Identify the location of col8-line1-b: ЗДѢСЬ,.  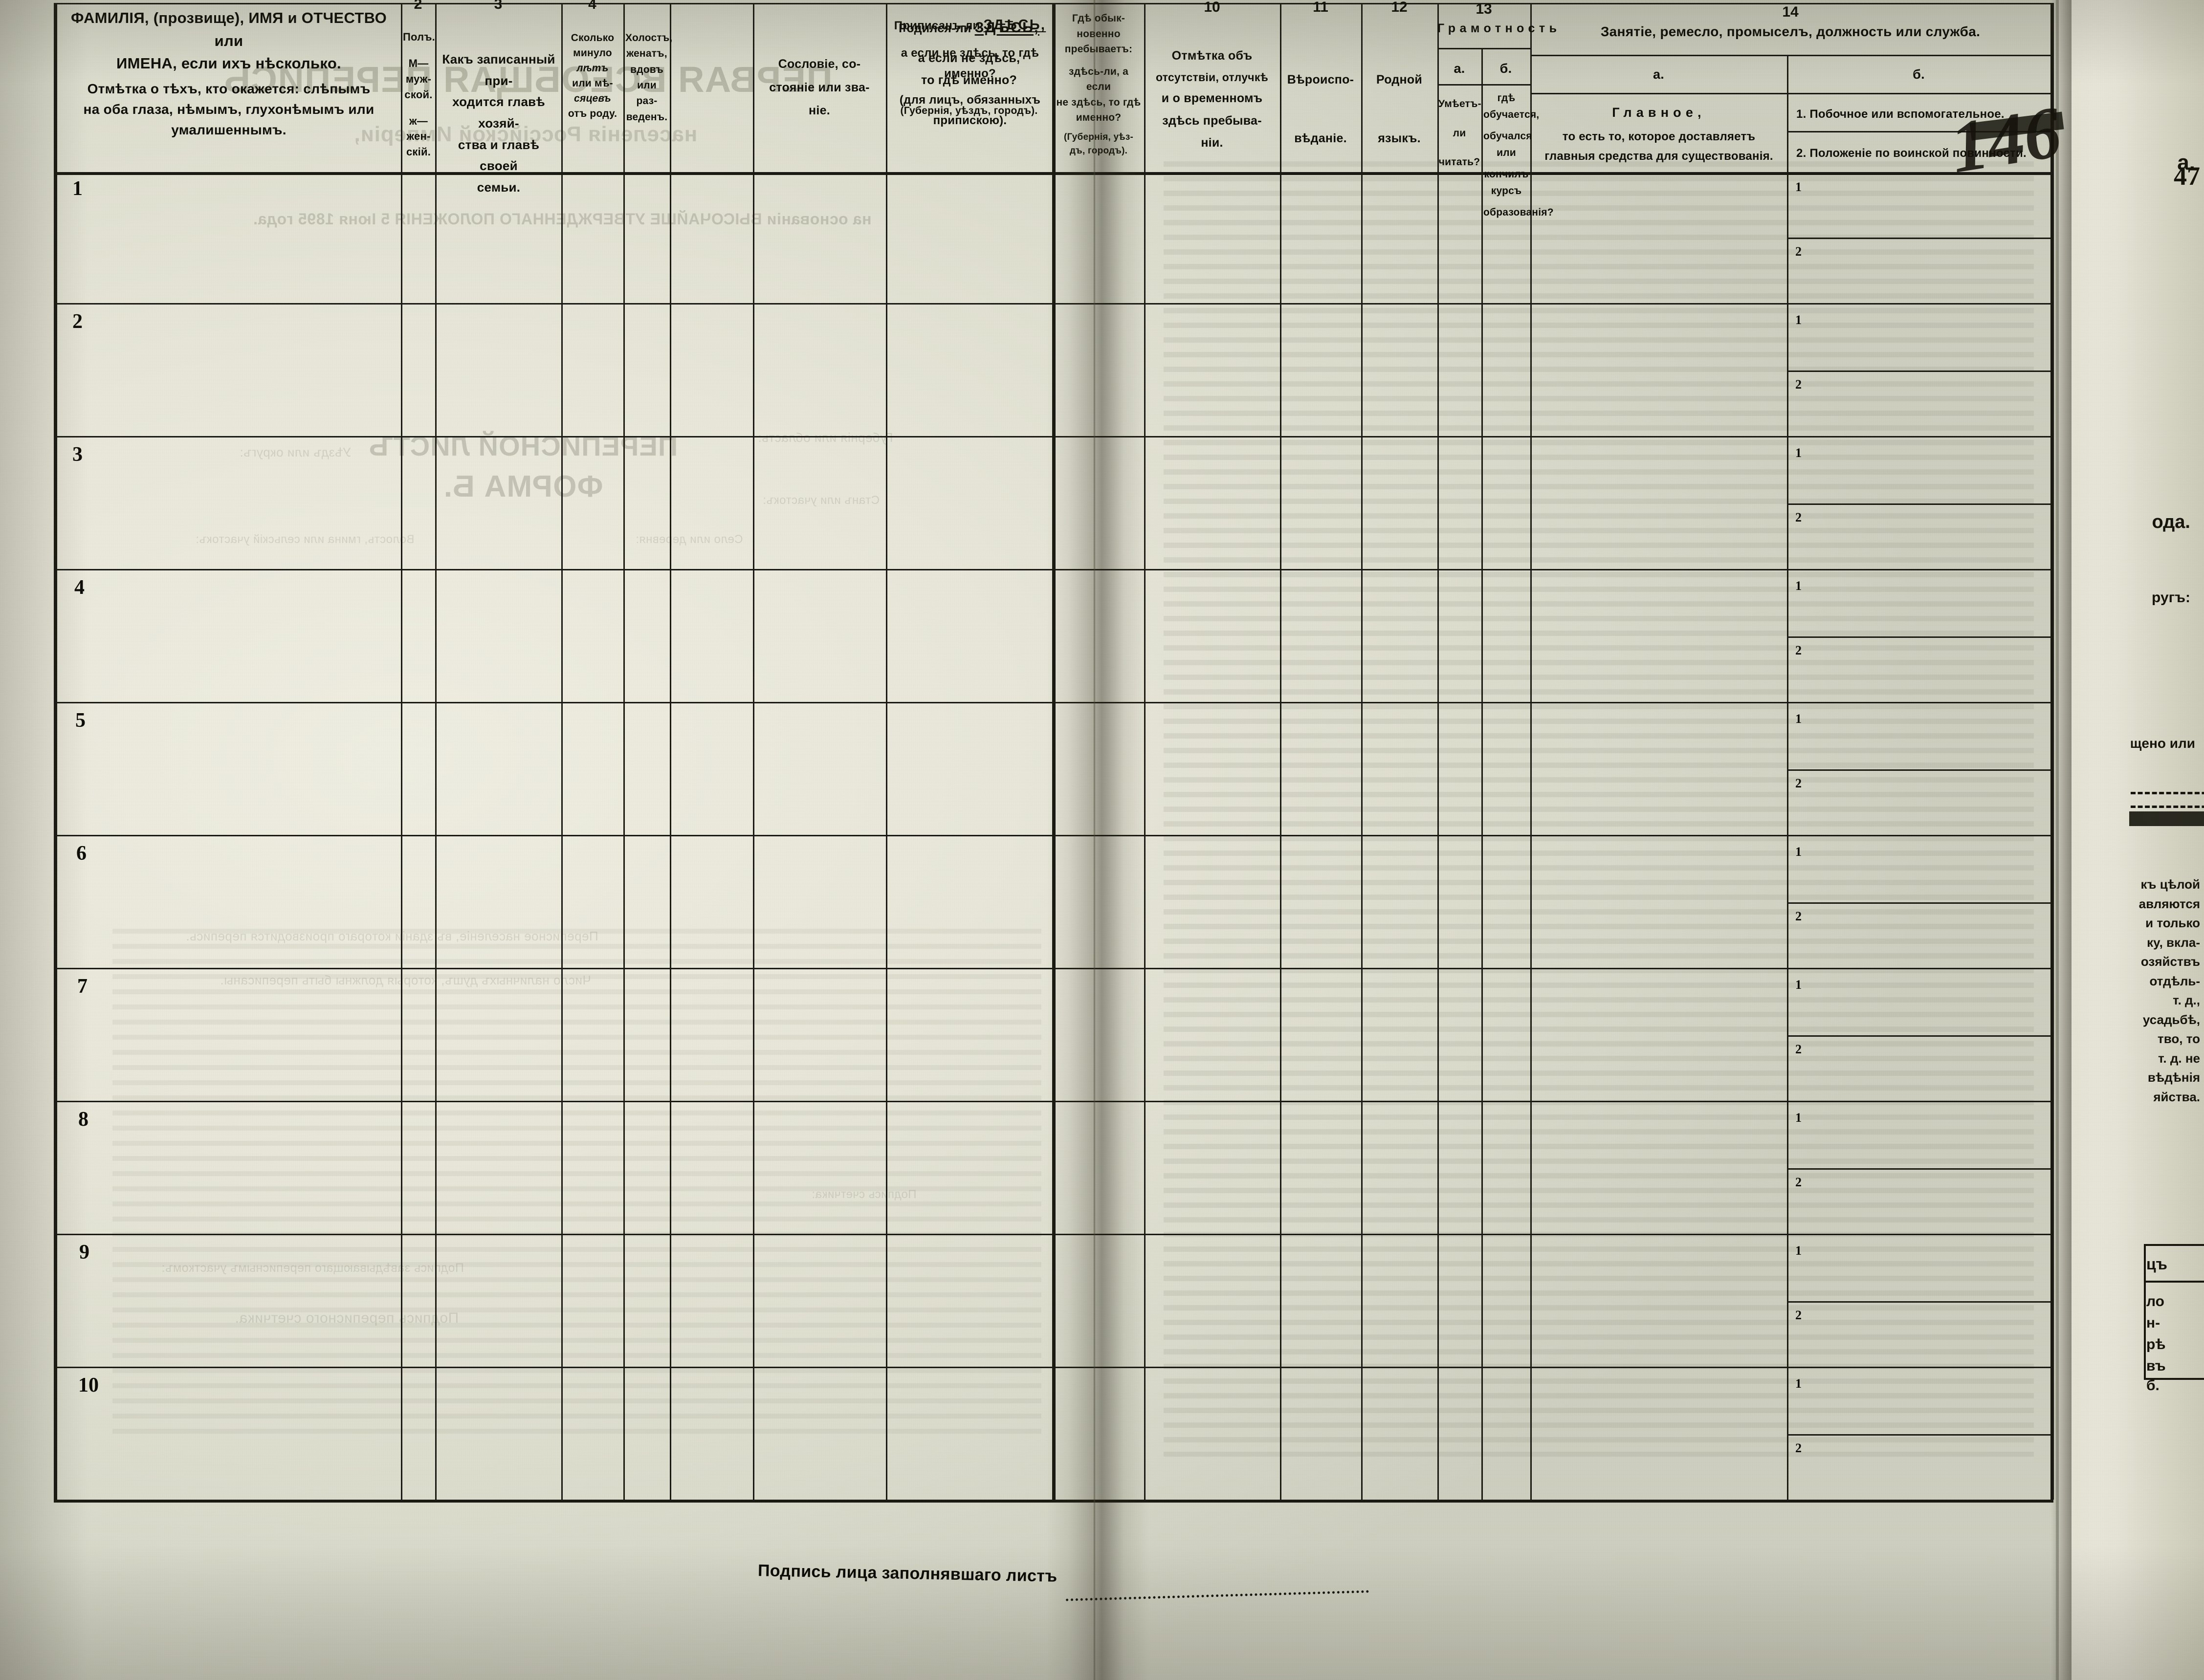
(1015, 25).